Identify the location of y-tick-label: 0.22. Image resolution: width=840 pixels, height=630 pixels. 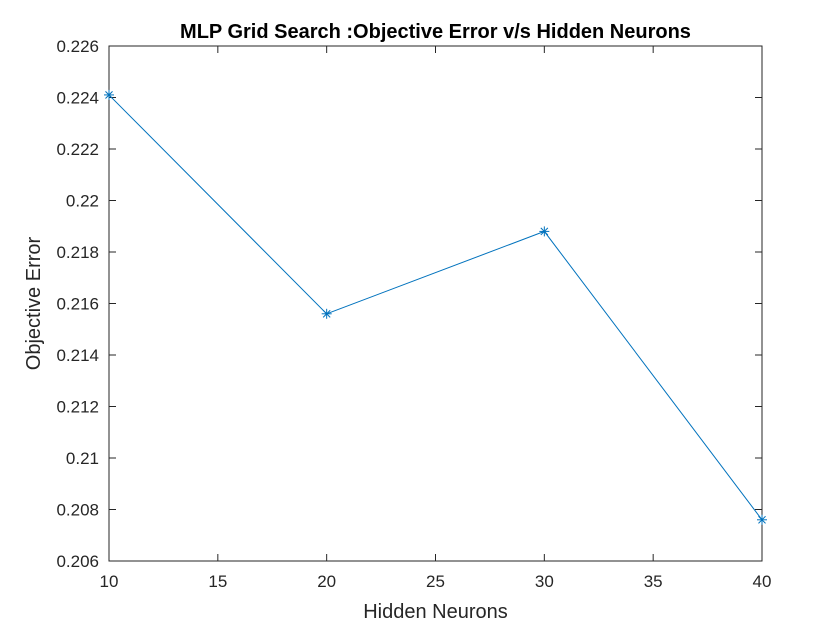
(82, 201).